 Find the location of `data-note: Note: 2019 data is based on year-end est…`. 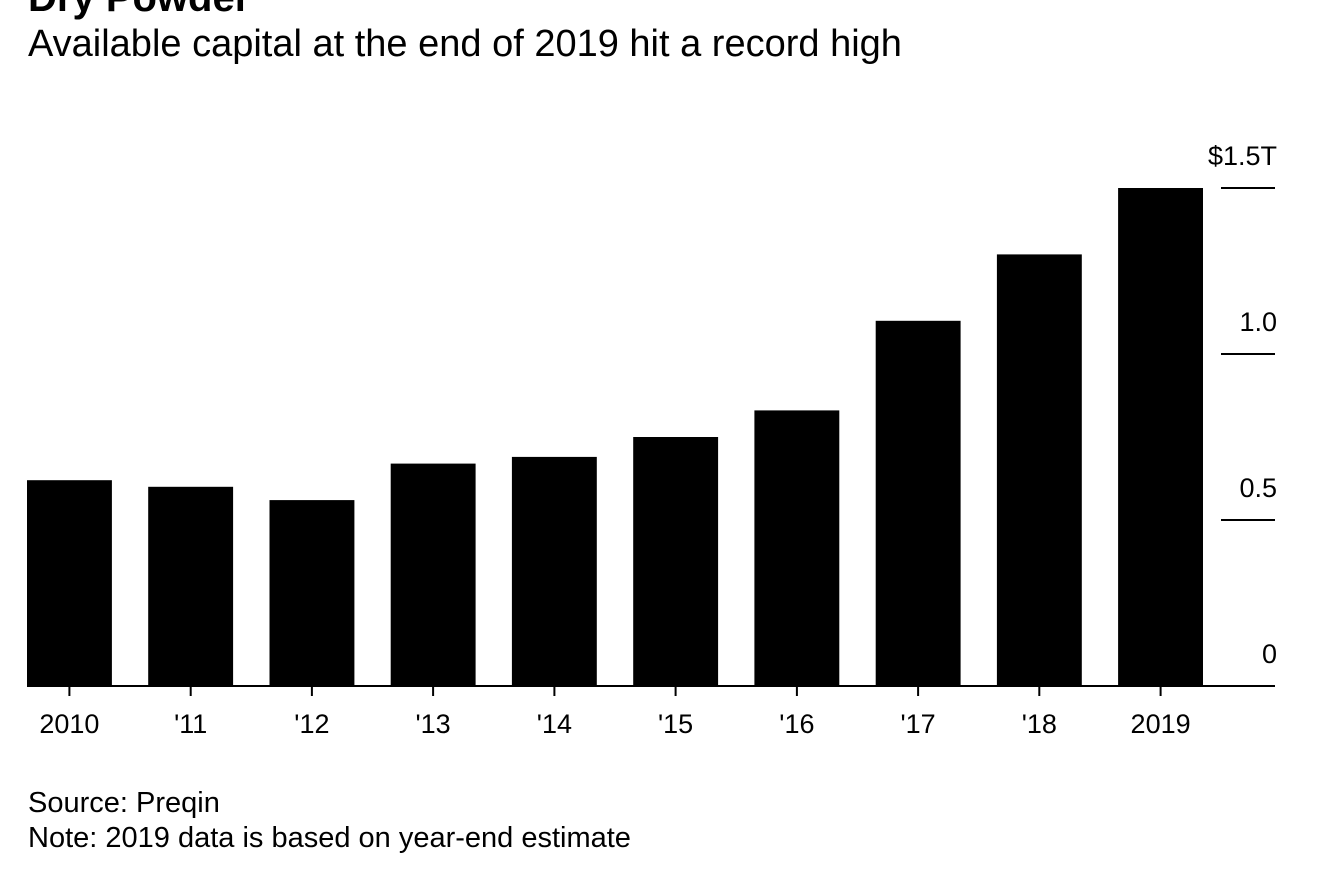

data-note: Note: 2019 data is based on year-end est… is located at coordinates (329, 838).